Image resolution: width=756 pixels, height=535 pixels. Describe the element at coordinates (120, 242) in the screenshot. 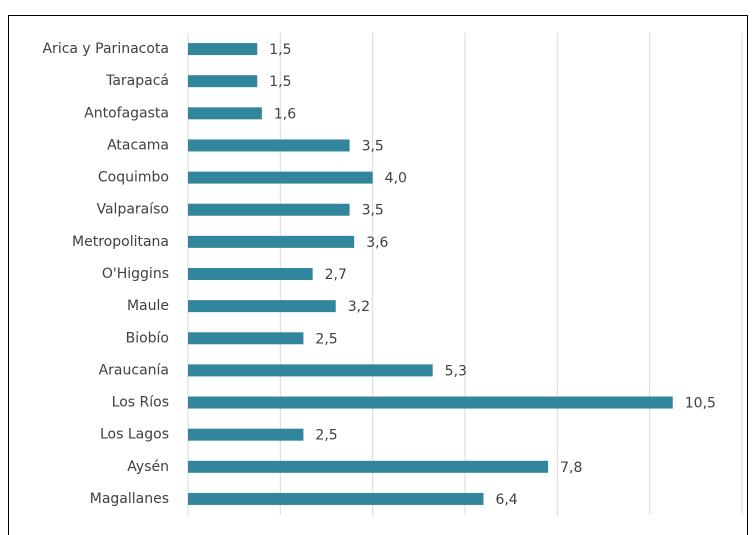

I see `y-tick-label: Metropolitana` at that location.